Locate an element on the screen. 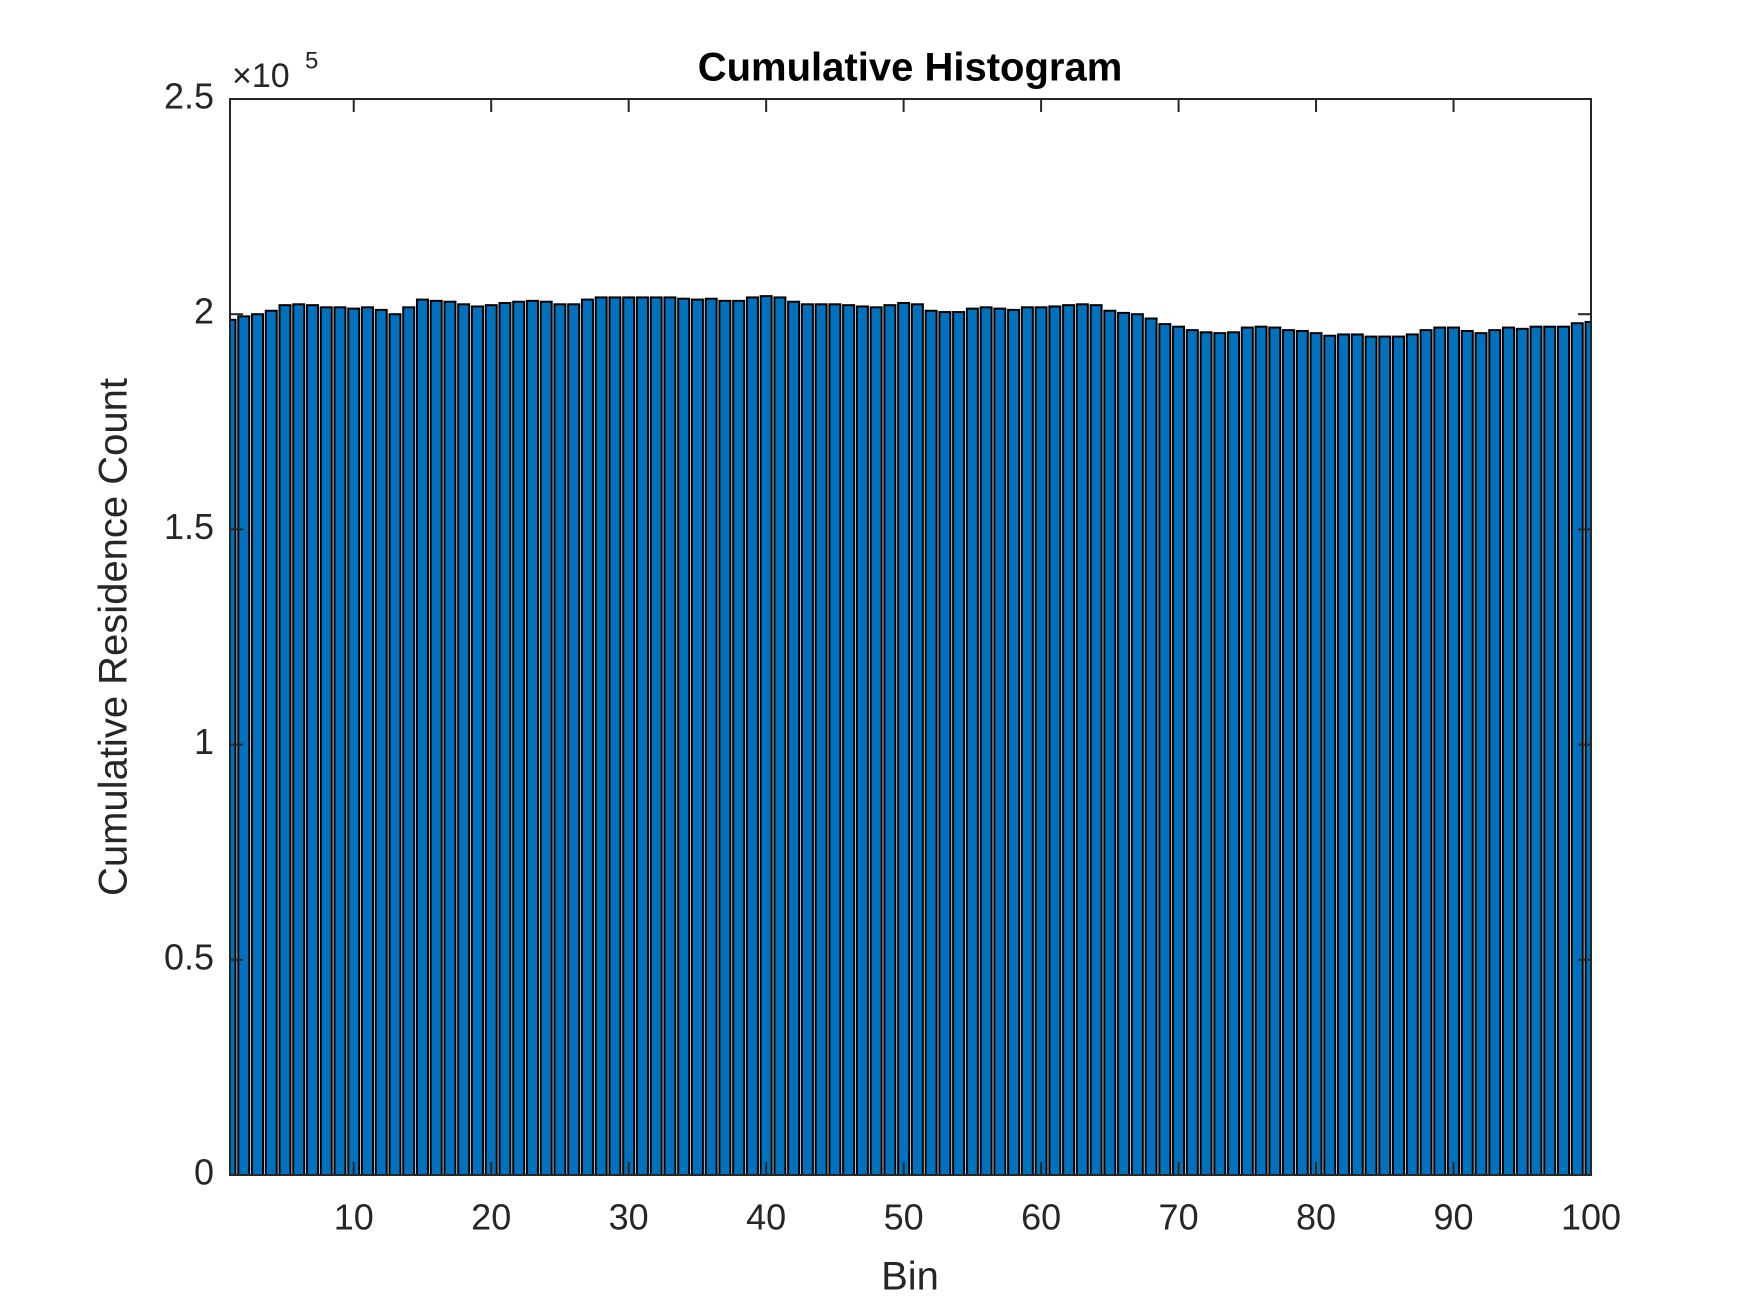  chart-title: Cumulative Histogram is located at coordinates (910, 68).